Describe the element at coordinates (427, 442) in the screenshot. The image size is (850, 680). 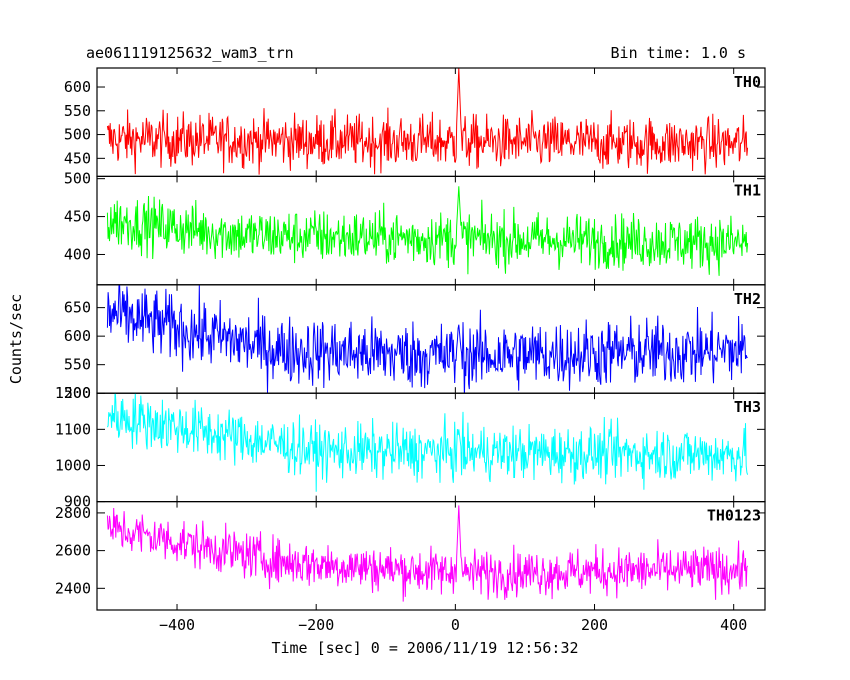
I see `series-line-th3` at that location.